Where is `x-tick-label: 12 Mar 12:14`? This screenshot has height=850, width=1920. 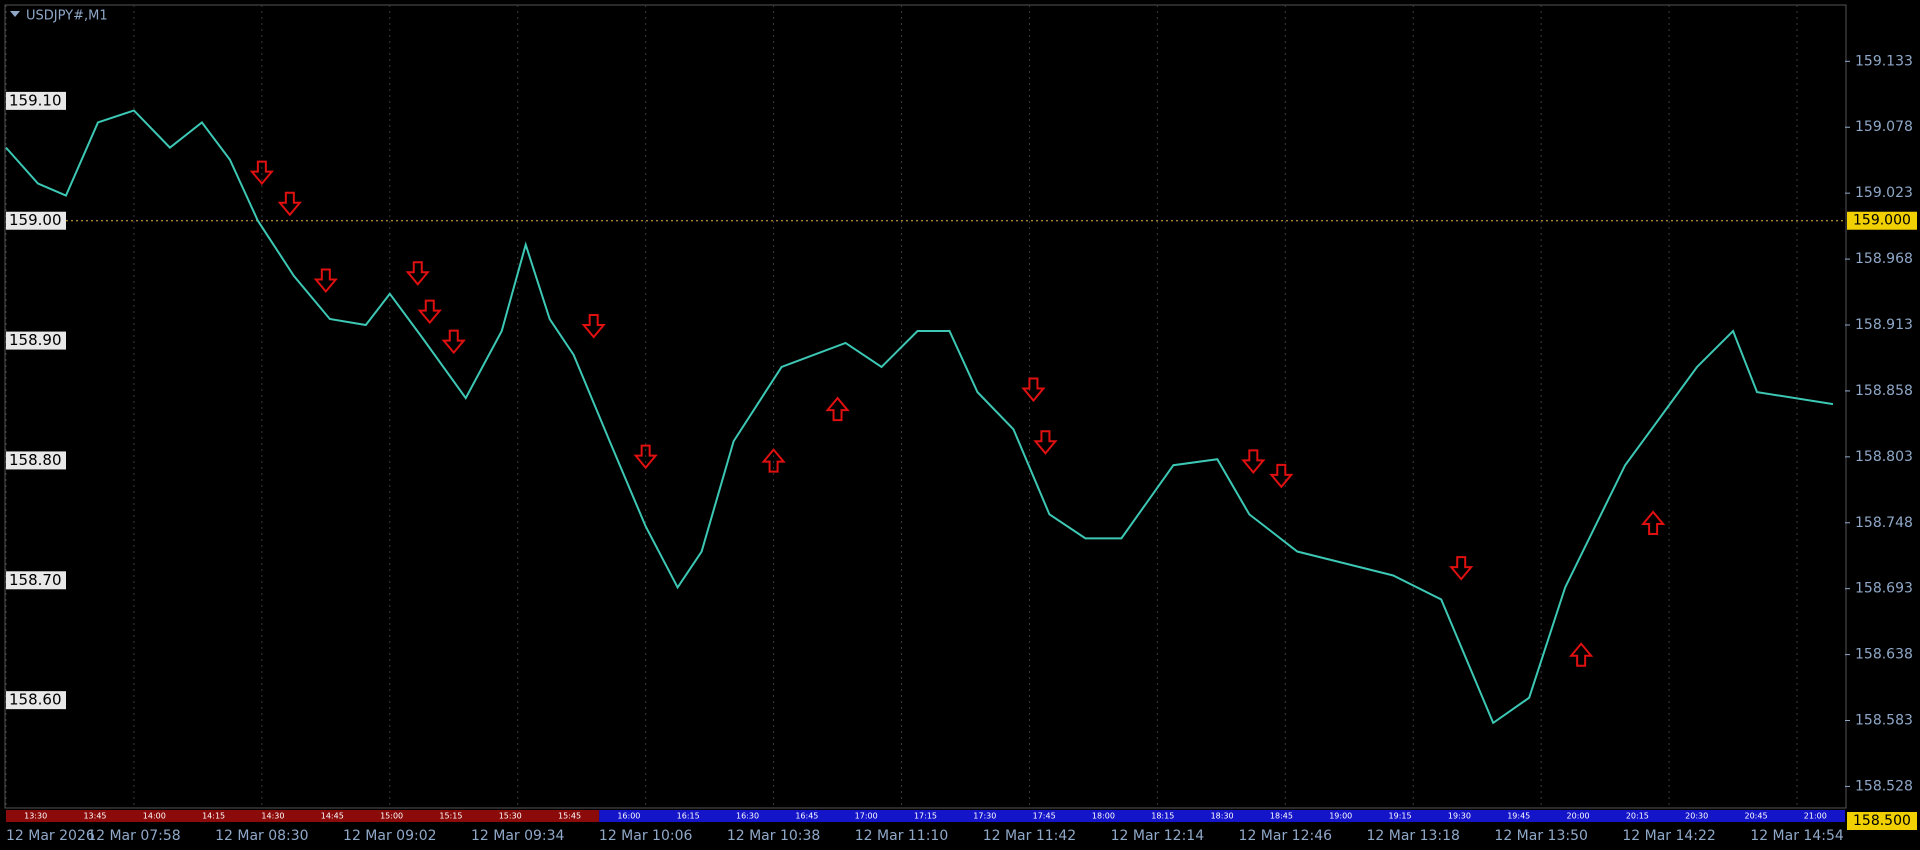
x-tick-label: 12 Mar 12:14 is located at coordinates (1158, 836).